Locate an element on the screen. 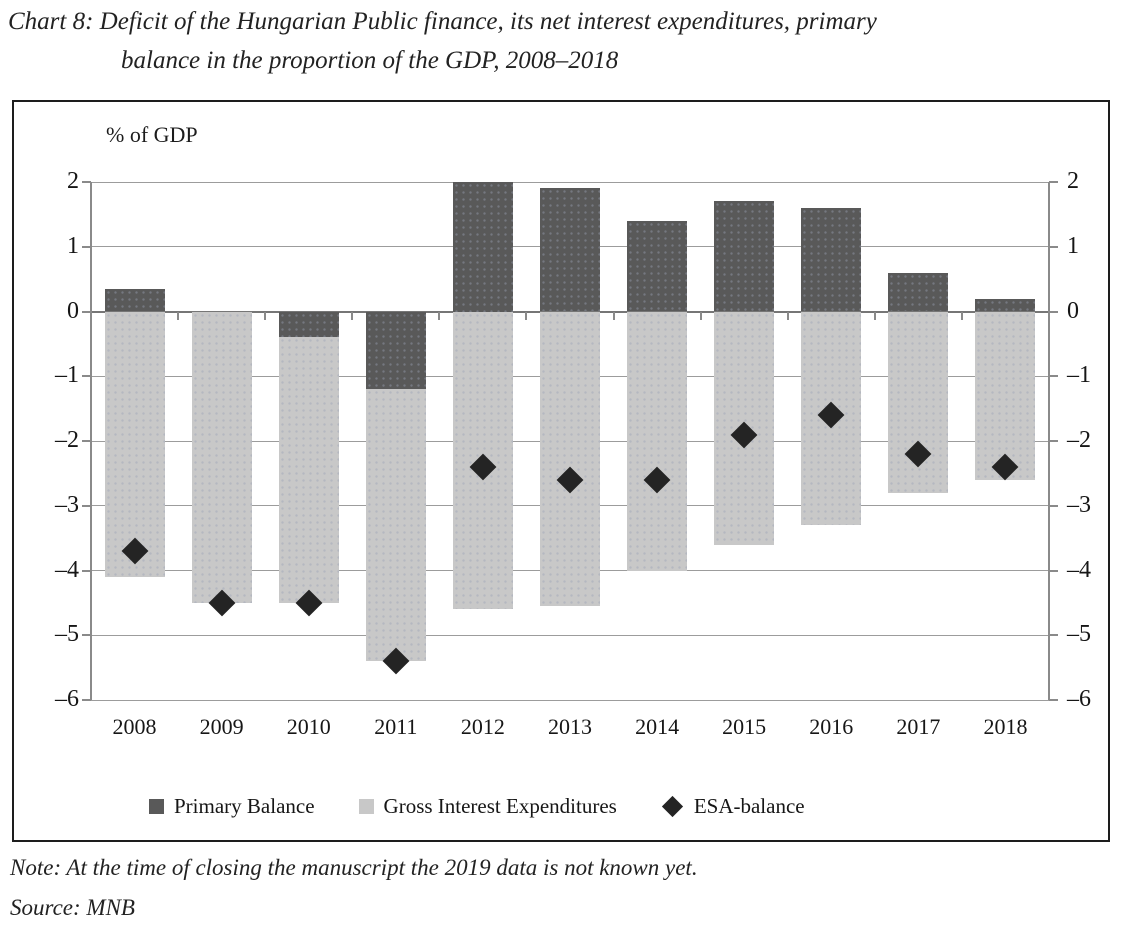 Image resolution: width=1122 pixels, height=939 pixels. x-axis-year-label: 2015 is located at coordinates (744, 726).